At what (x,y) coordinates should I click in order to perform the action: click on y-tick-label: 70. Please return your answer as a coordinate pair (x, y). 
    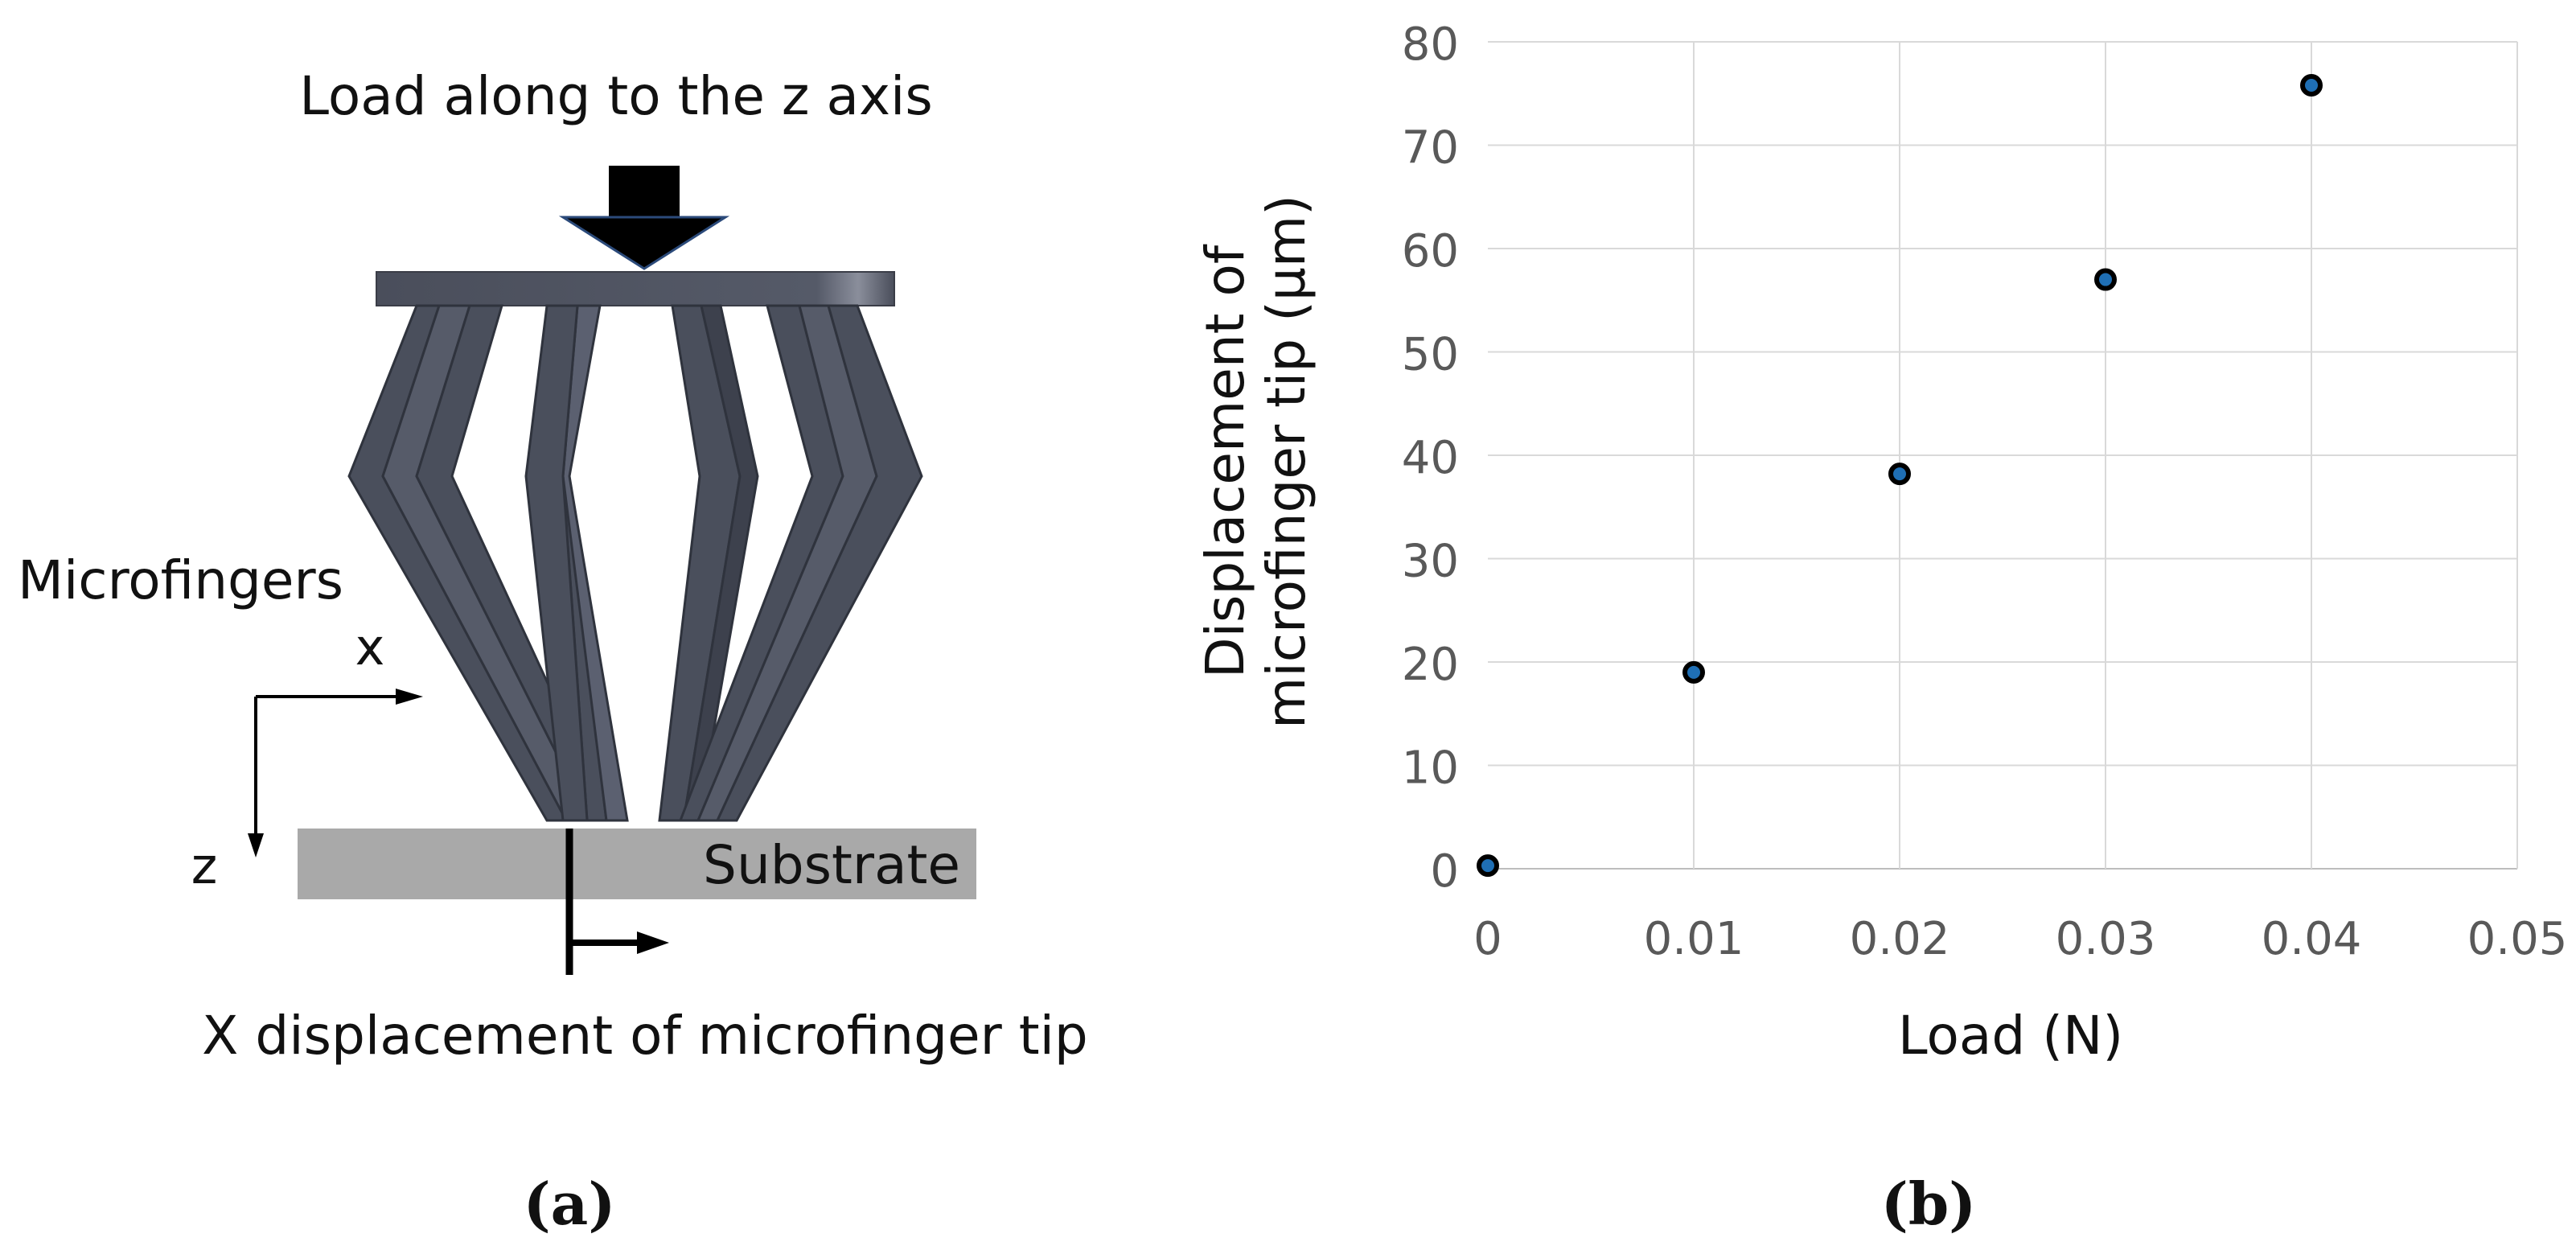
    Looking at the image, I should click on (1430, 148).